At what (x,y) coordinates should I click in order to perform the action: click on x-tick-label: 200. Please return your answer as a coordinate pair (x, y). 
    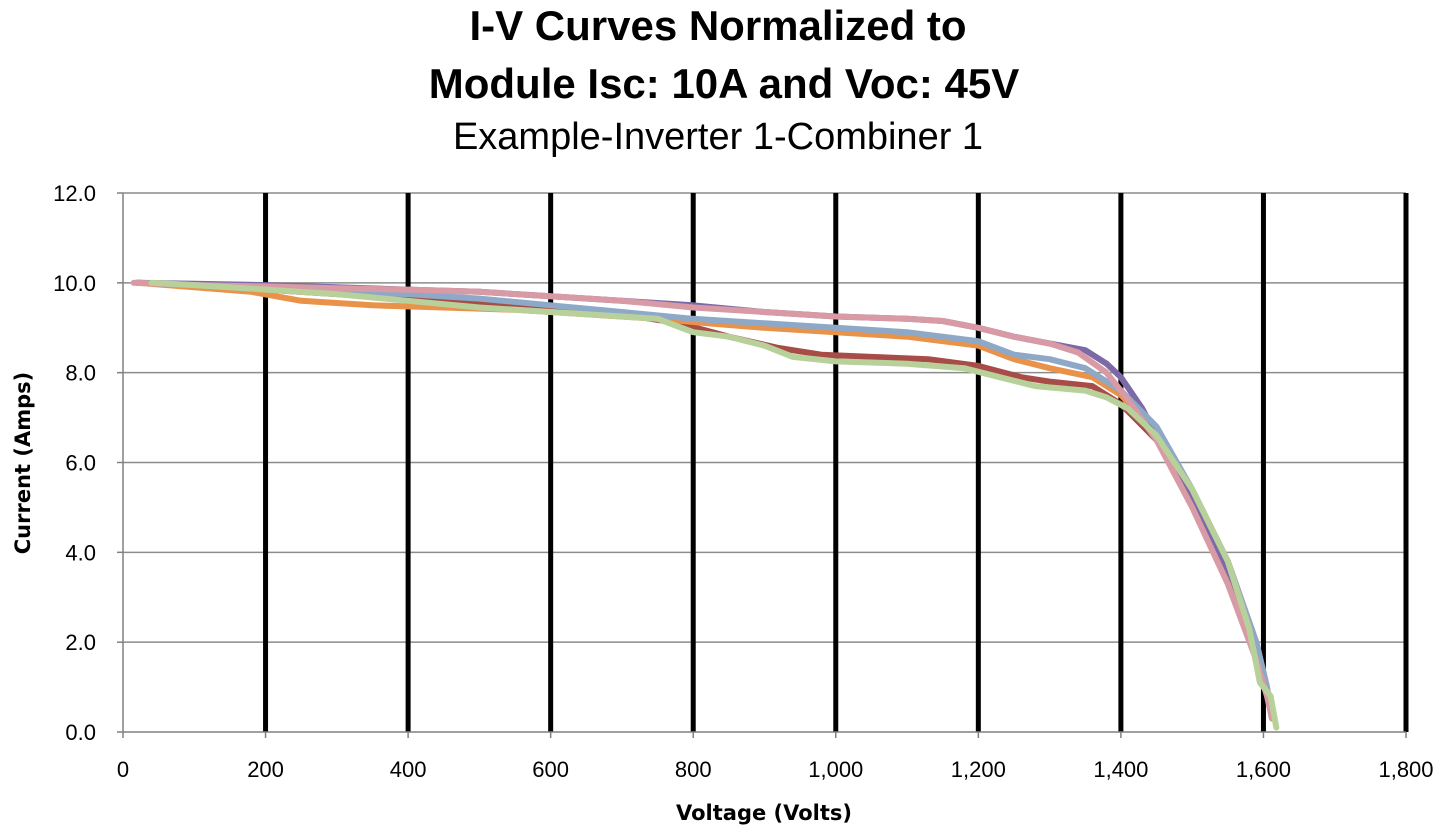
    Looking at the image, I should click on (265, 769).